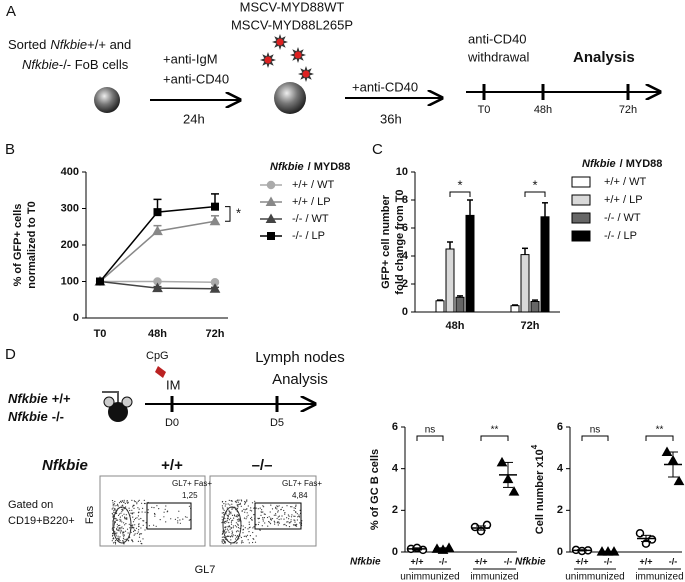 The image size is (685, 582). What do you see at coordinates (604, 57) in the screenshot?
I see `text: Analysis` at bounding box center [604, 57].